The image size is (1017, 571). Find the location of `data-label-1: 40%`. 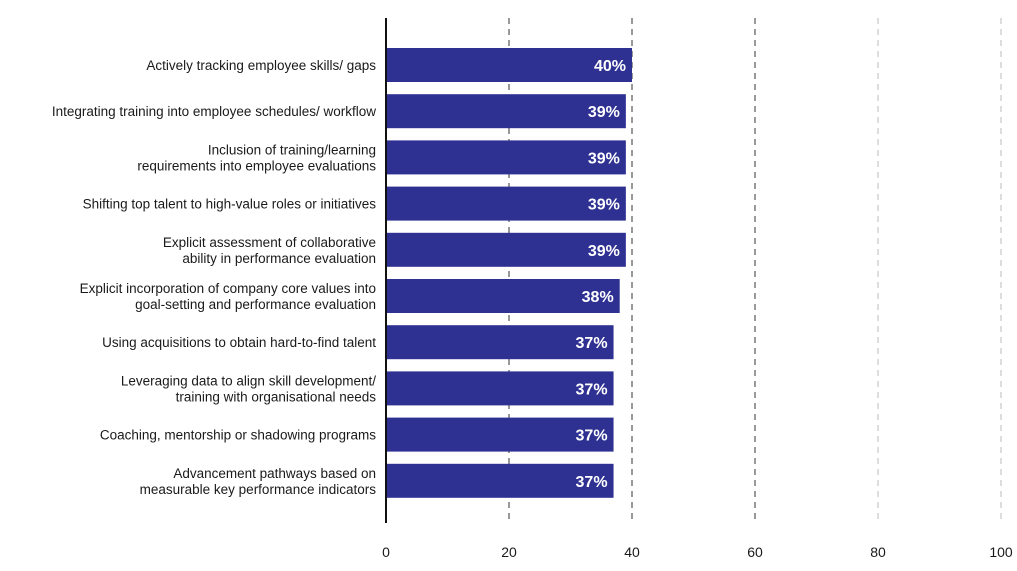

data-label-1: 40% is located at coordinates (610, 66).